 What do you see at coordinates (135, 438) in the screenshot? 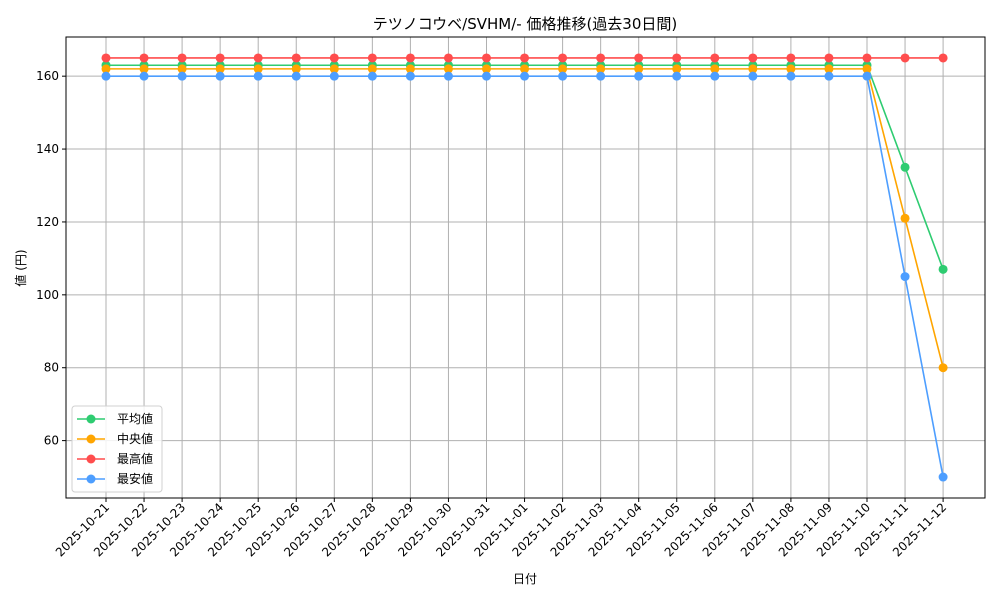
I see `legend-label: 中央値` at bounding box center [135, 438].